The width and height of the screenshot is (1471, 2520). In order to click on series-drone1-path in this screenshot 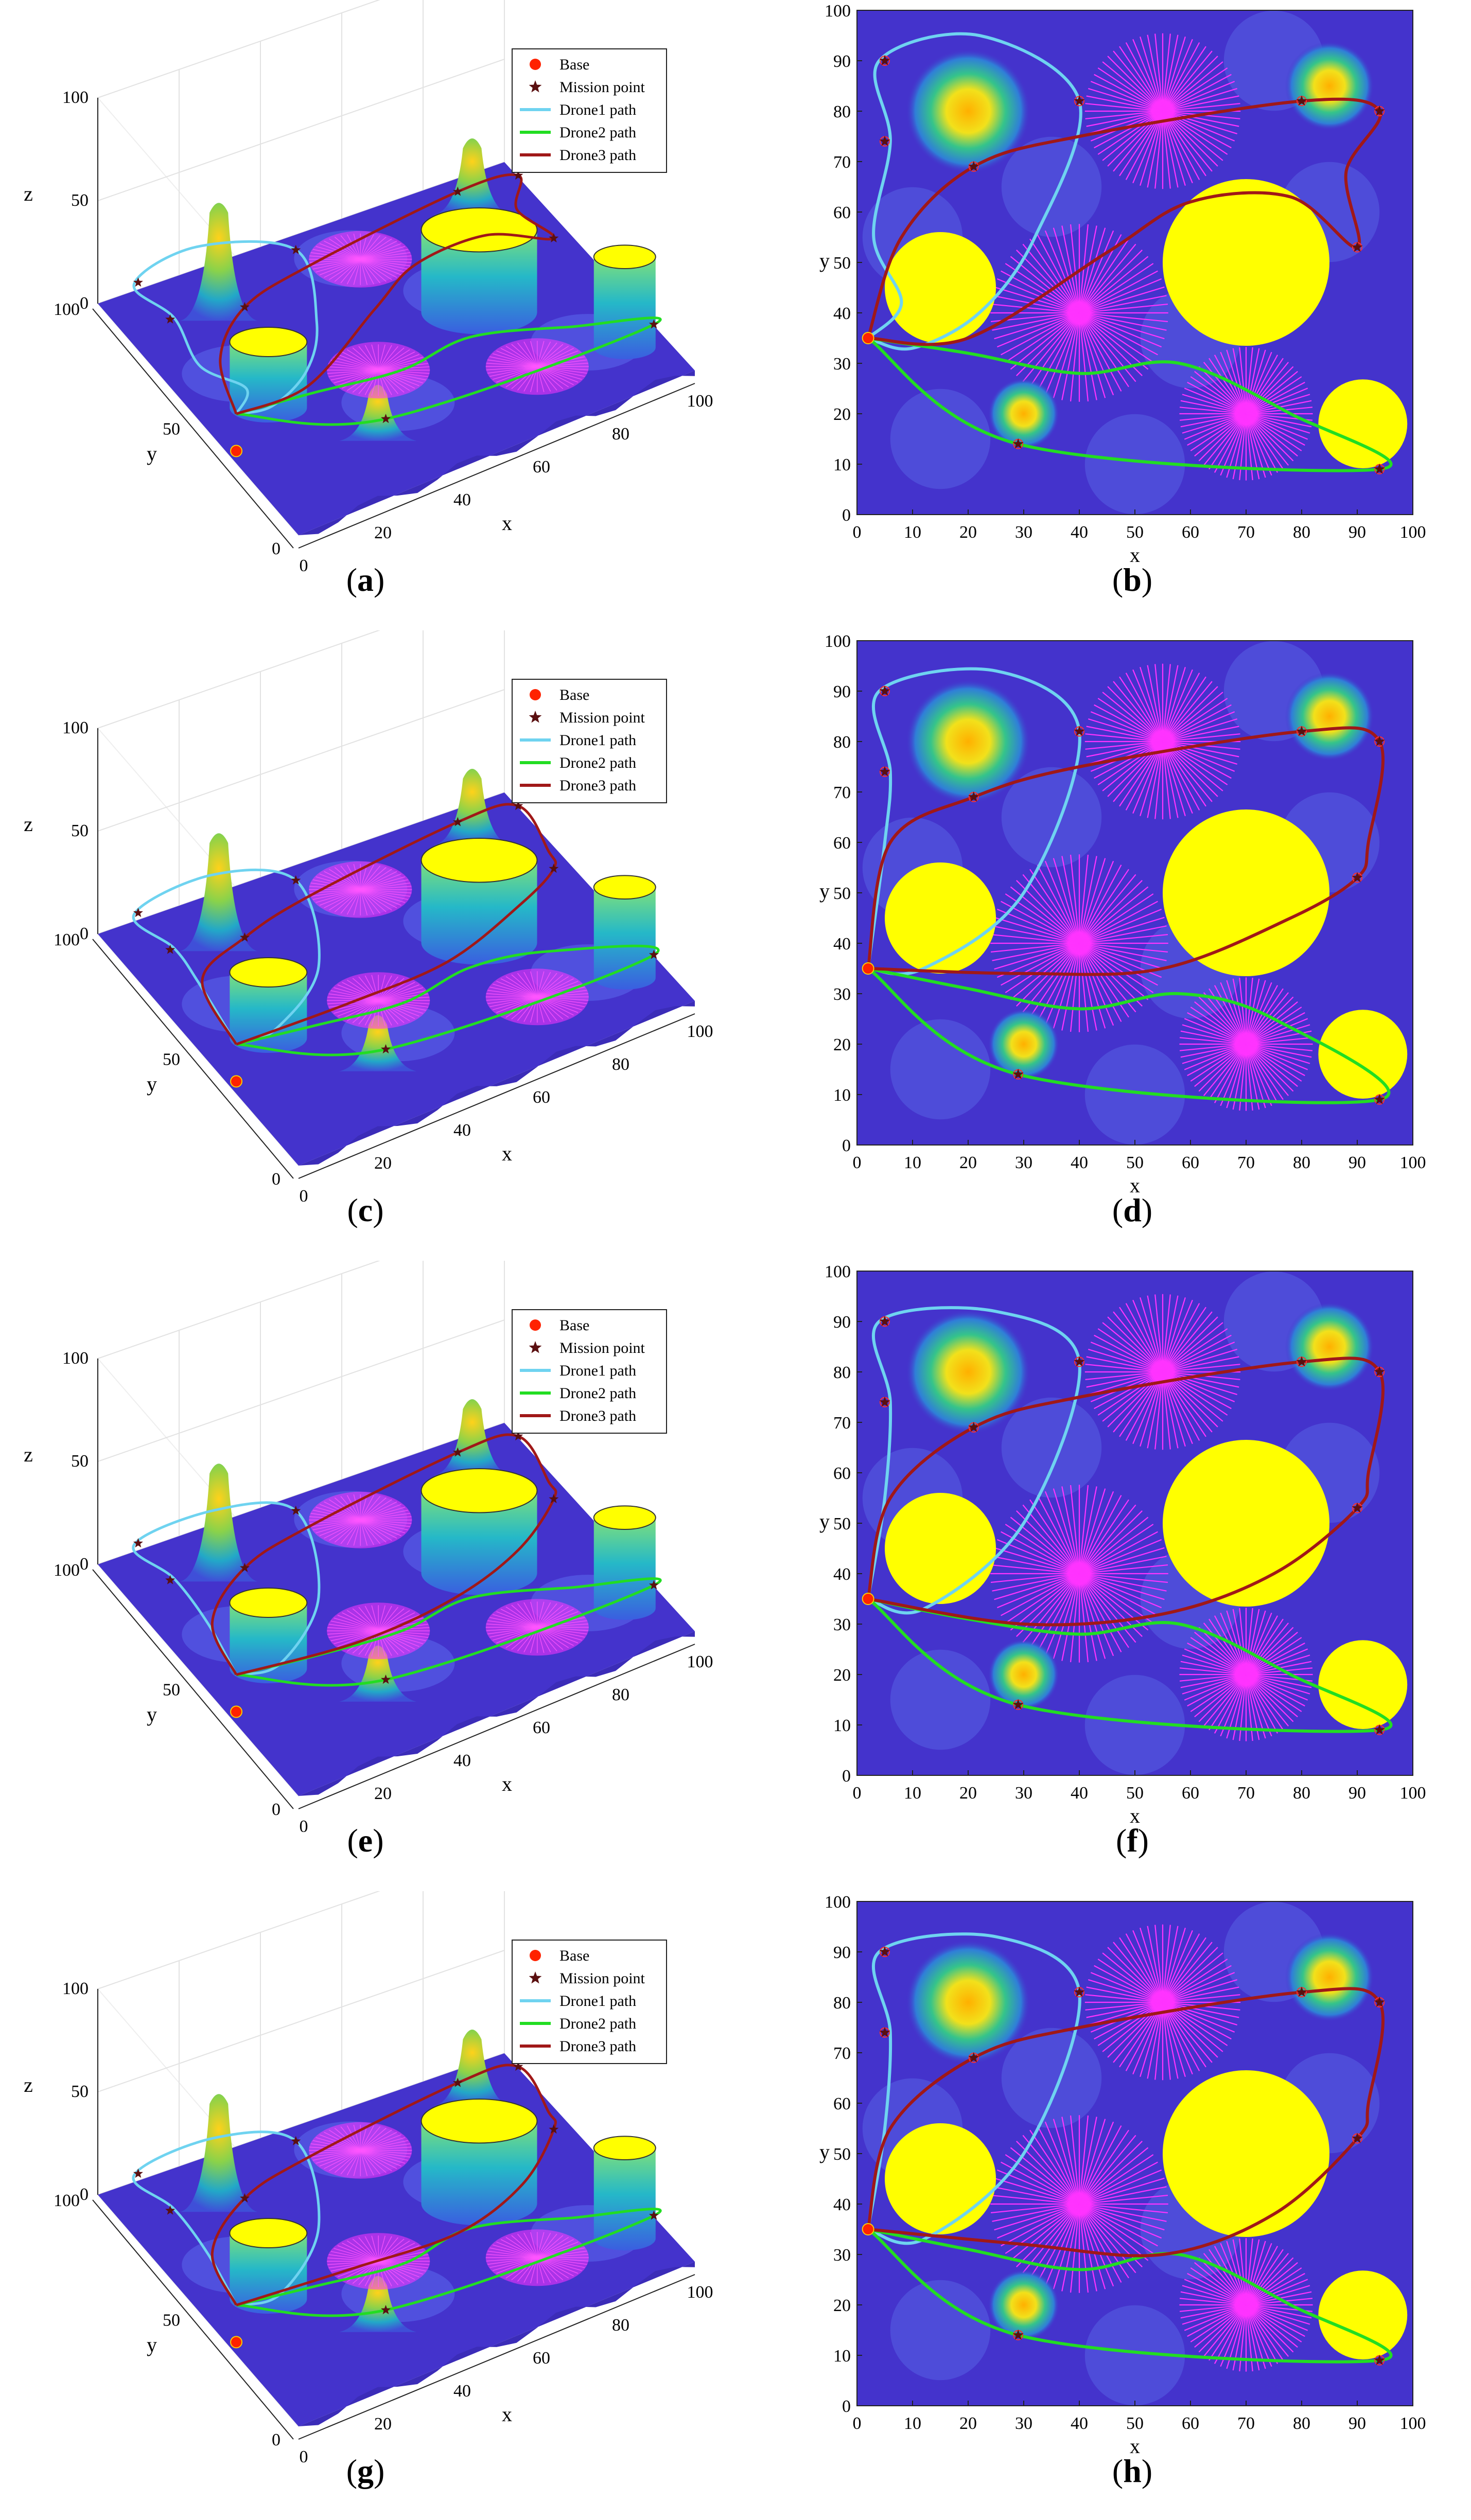, I will do `click(226, 1588)`.